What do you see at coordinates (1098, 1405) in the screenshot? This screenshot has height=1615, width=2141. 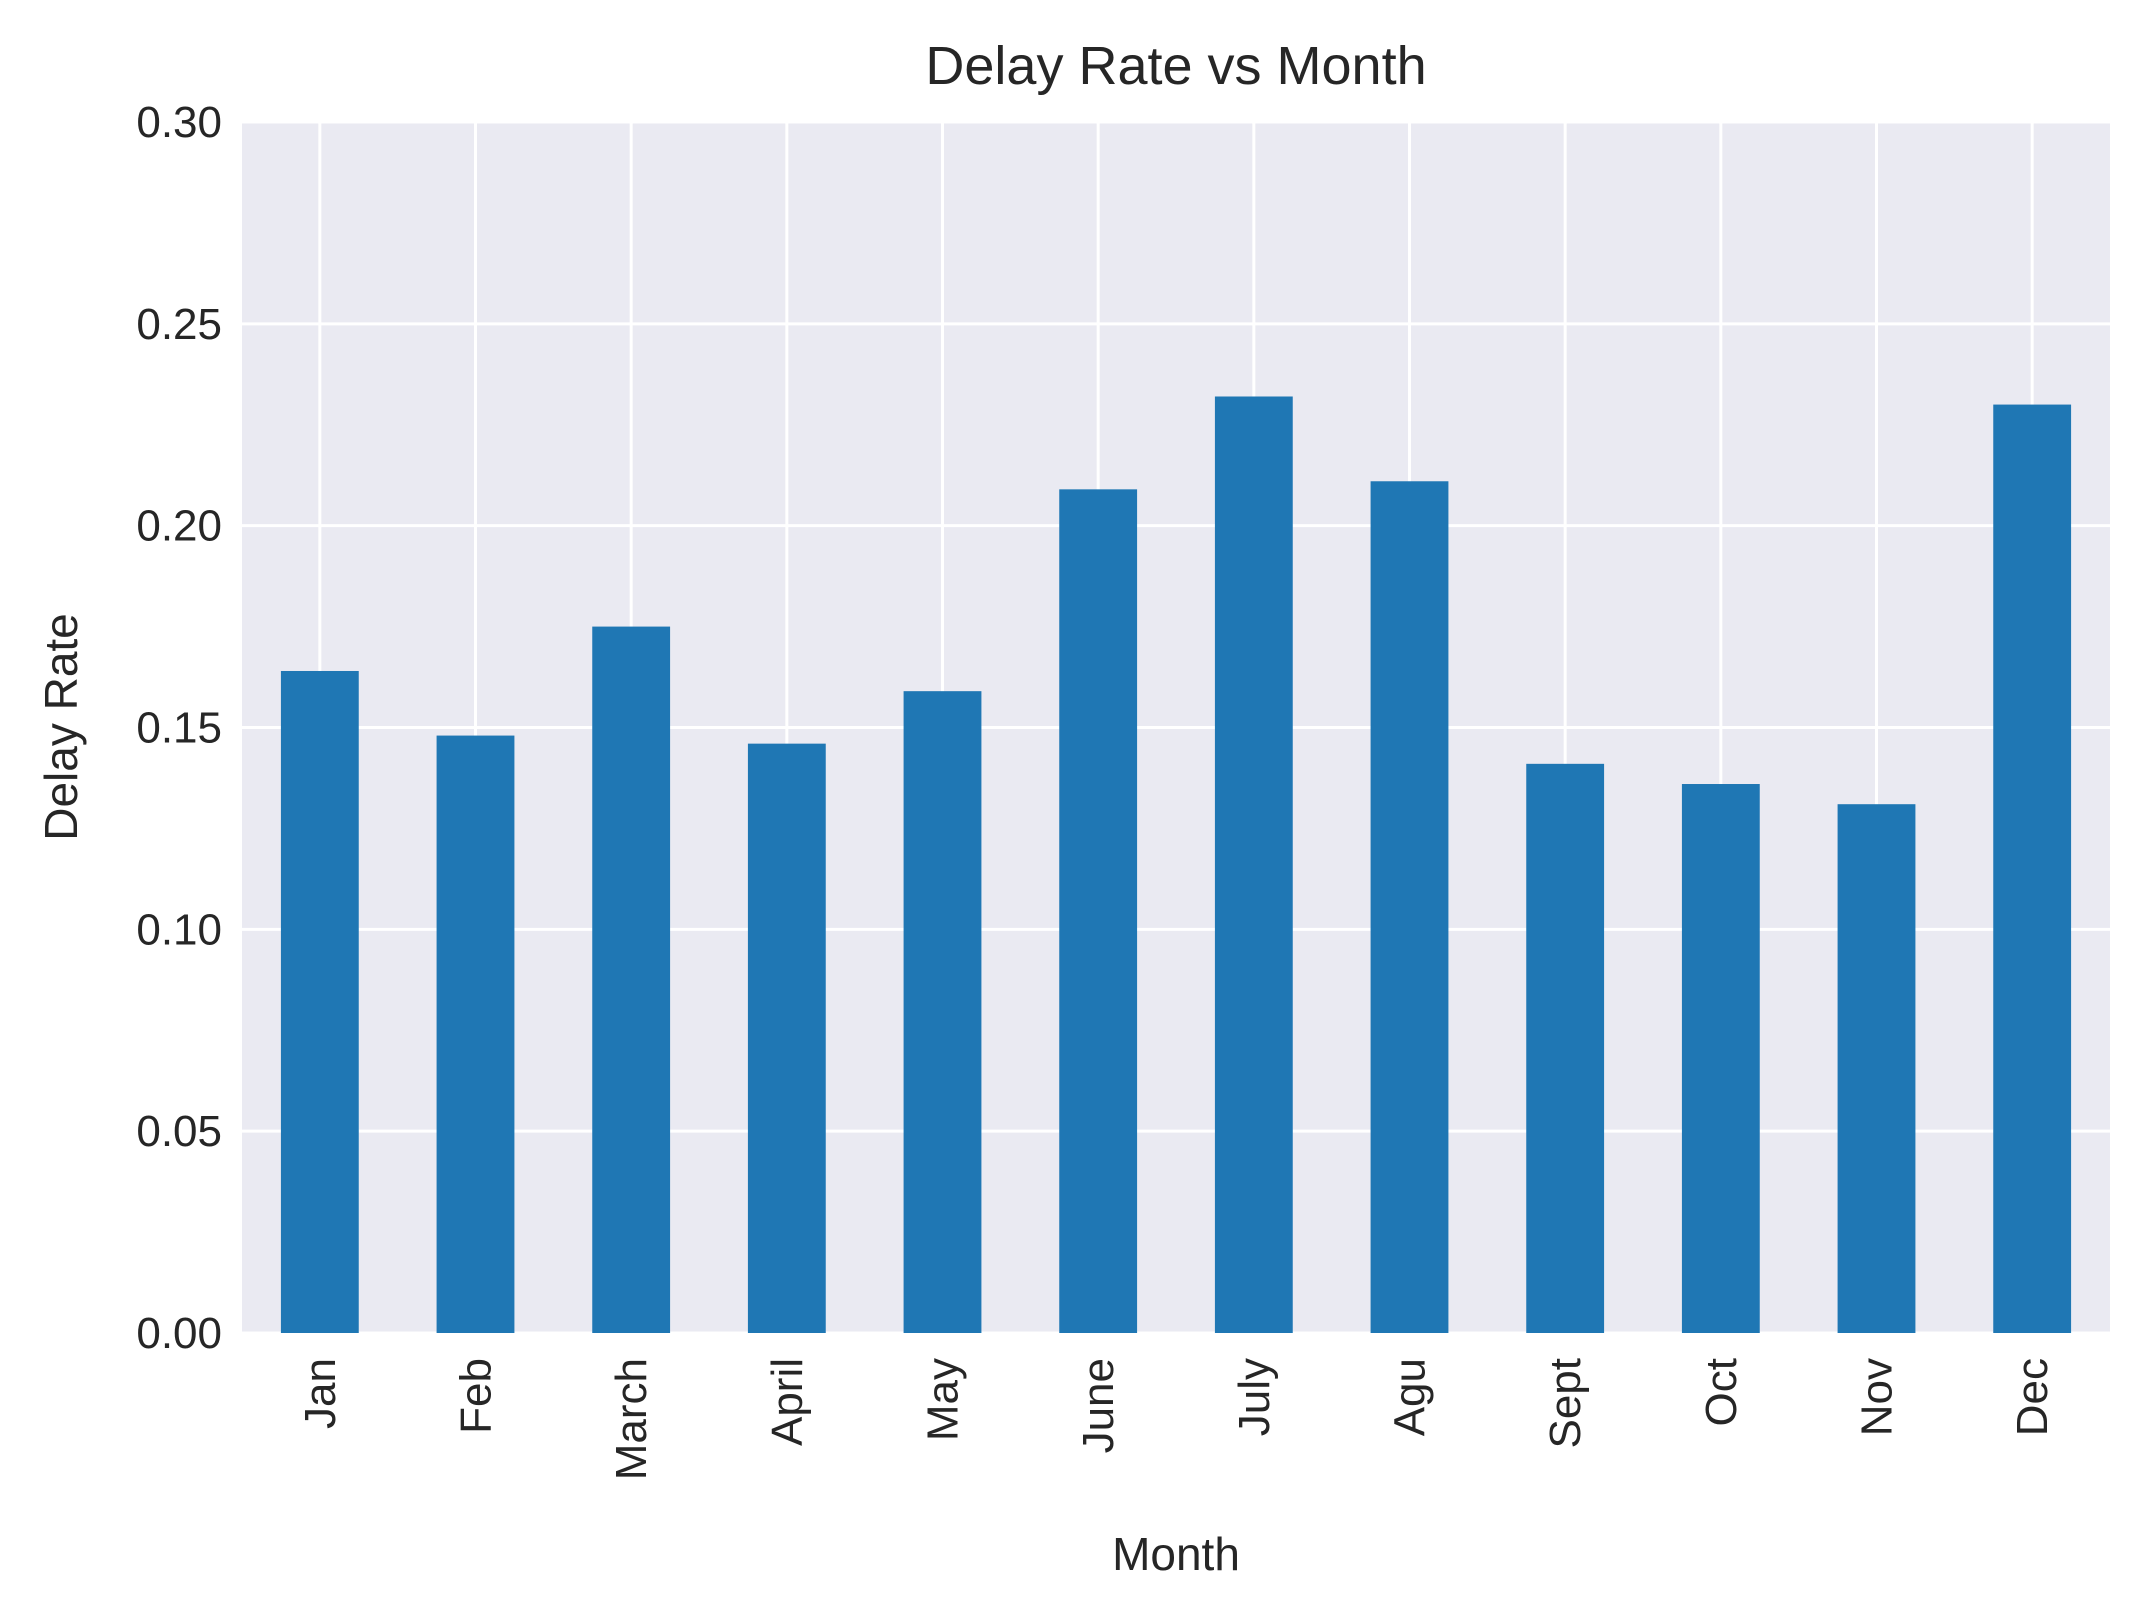 I see `x-tick-label: June` at bounding box center [1098, 1405].